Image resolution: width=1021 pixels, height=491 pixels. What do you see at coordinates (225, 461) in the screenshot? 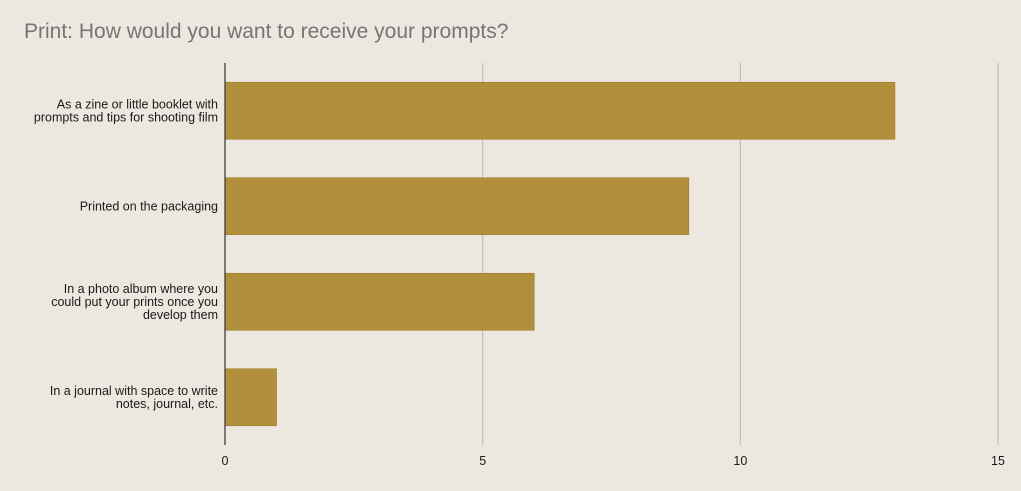
I see `x-tick-label: 0` at bounding box center [225, 461].